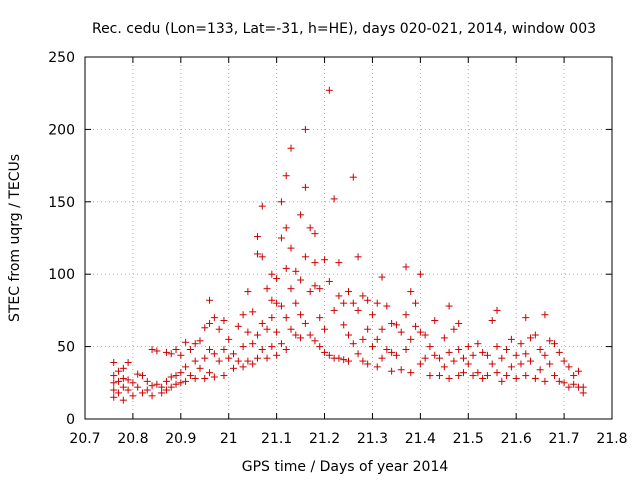 Image resolution: width=640 pixels, height=480 pixels. I want to click on x-tick-label: 21.4, so click(420, 439).